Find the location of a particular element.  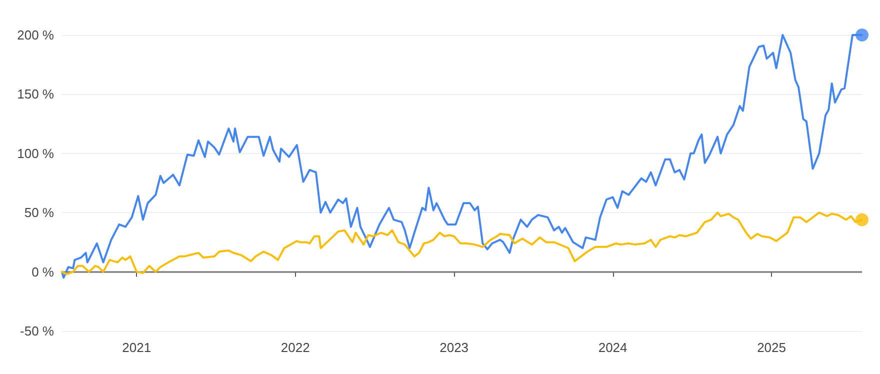

x-tick-label: 2024 is located at coordinates (613, 347).